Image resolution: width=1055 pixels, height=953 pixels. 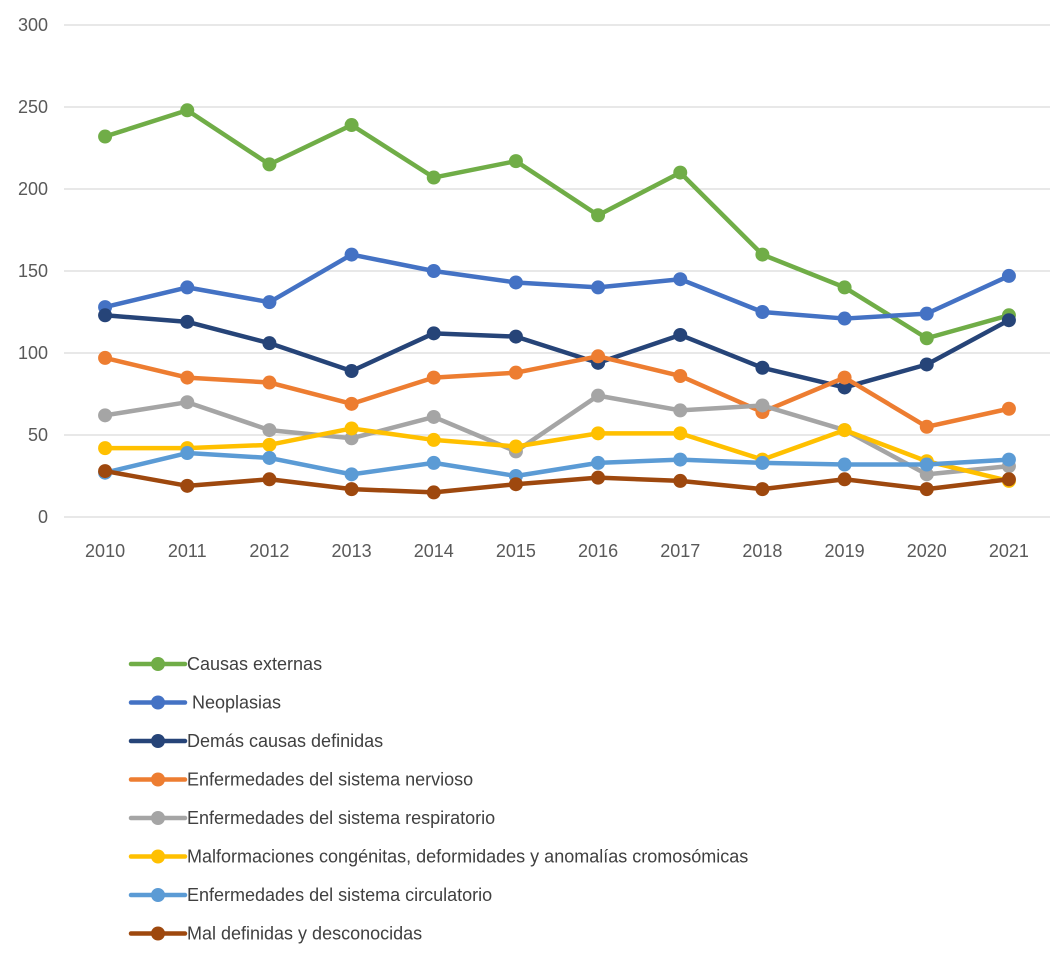 What do you see at coordinates (341, 818) in the screenshot?
I see `legend-label: Enfermedades del sistema respiratorio` at bounding box center [341, 818].